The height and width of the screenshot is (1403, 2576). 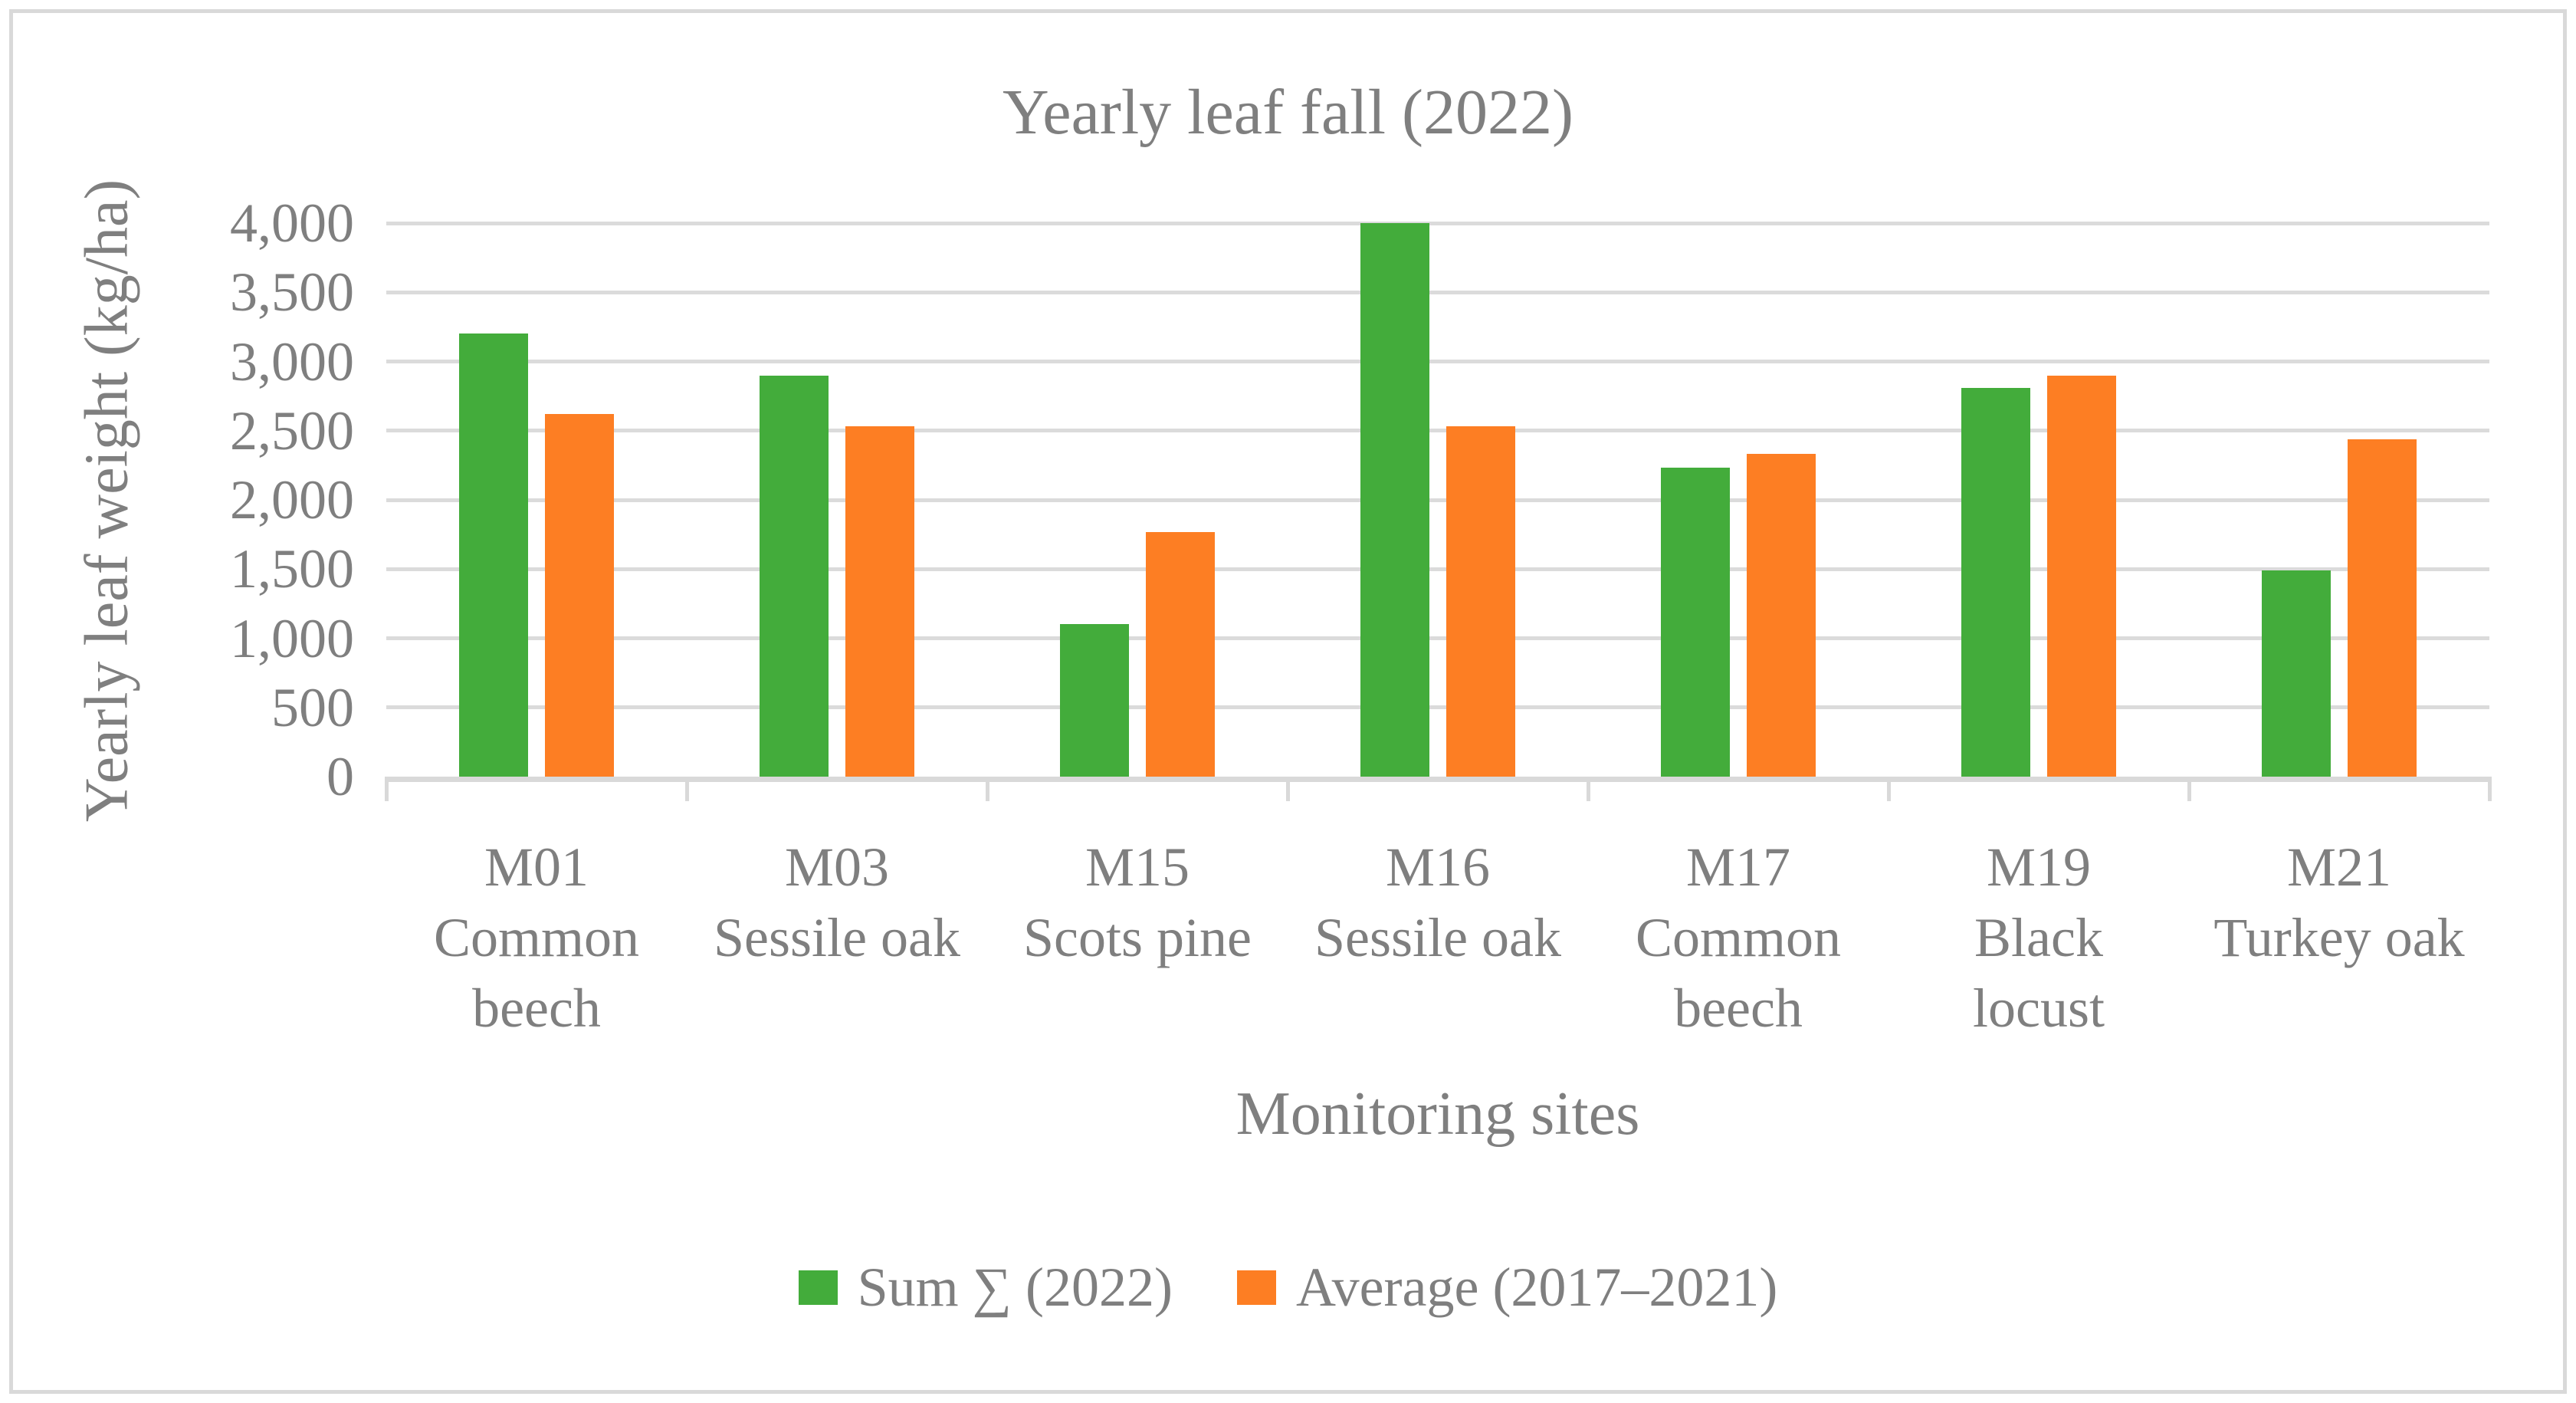 I want to click on x-axis-category-label-line: M15, so click(x=1137, y=867).